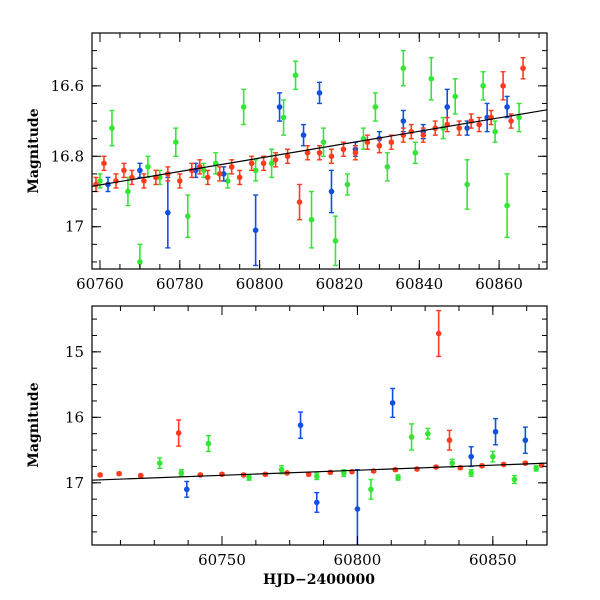 This screenshot has width=600, height=600. Describe the element at coordinates (67, 86) in the screenshot. I see `y-tick-label: 16.6` at that location.